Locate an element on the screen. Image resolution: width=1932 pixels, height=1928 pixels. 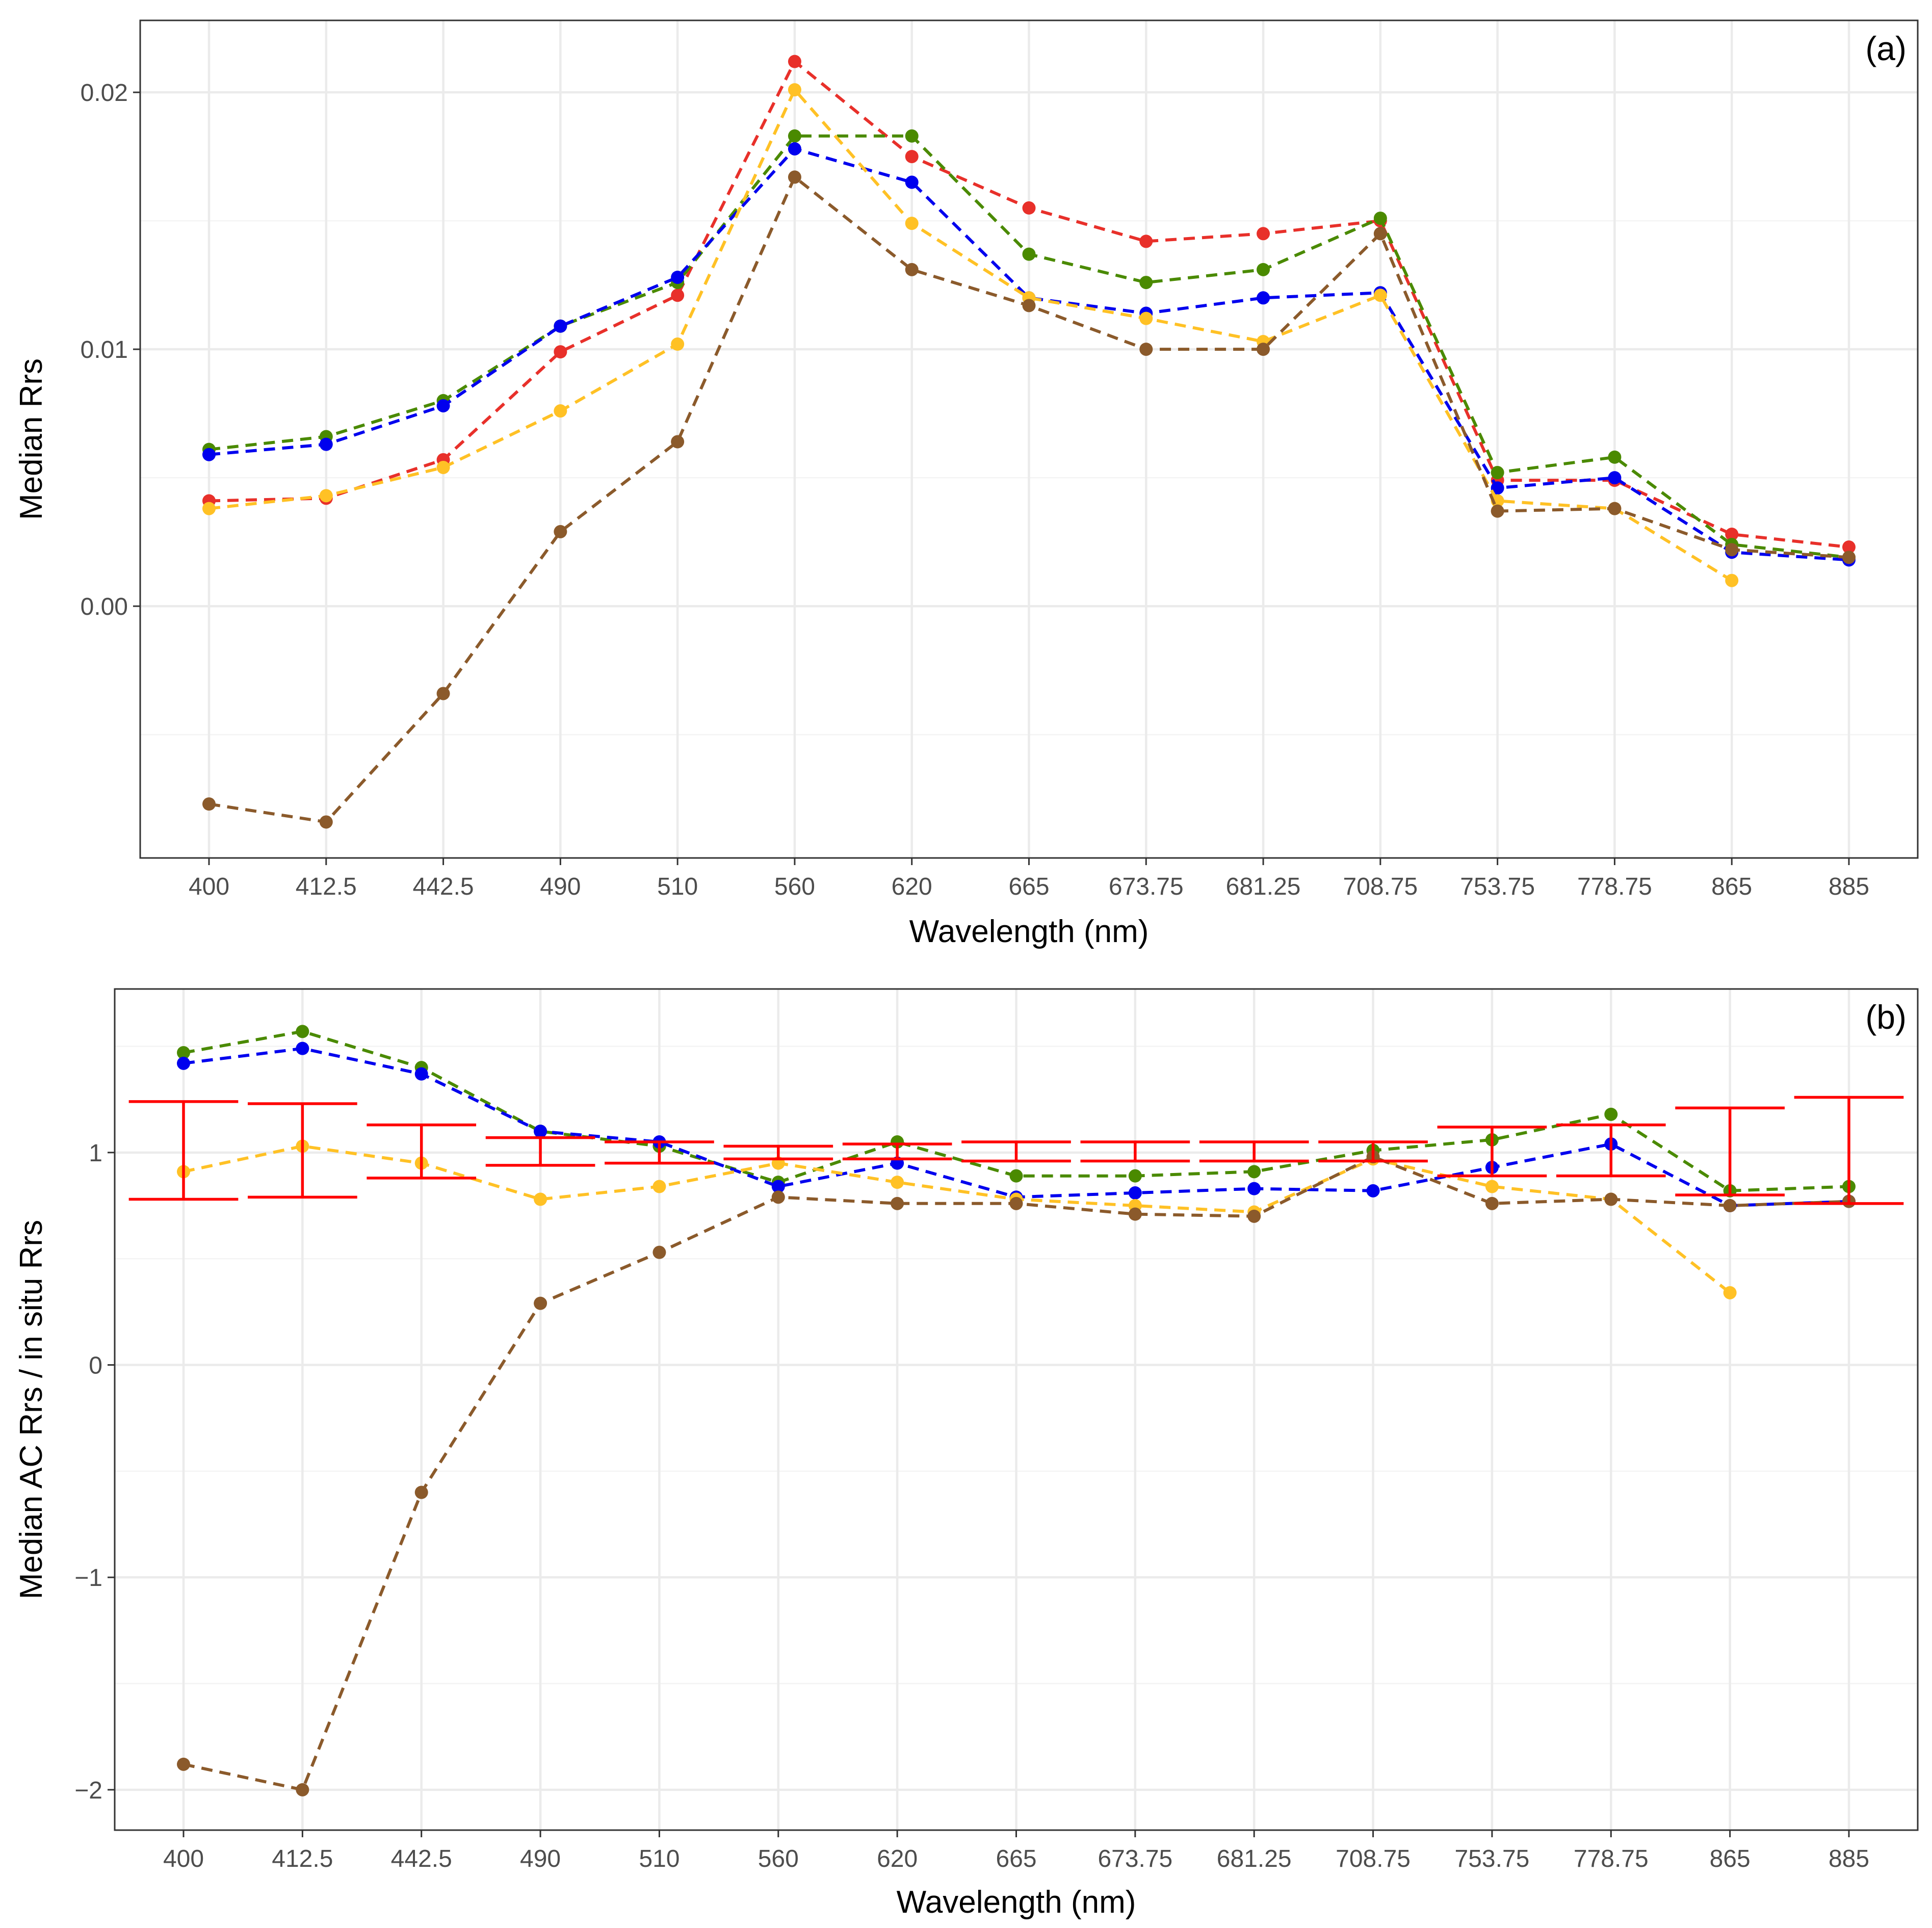
y-tick-label: 0.00 is located at coordinates (104, 606).